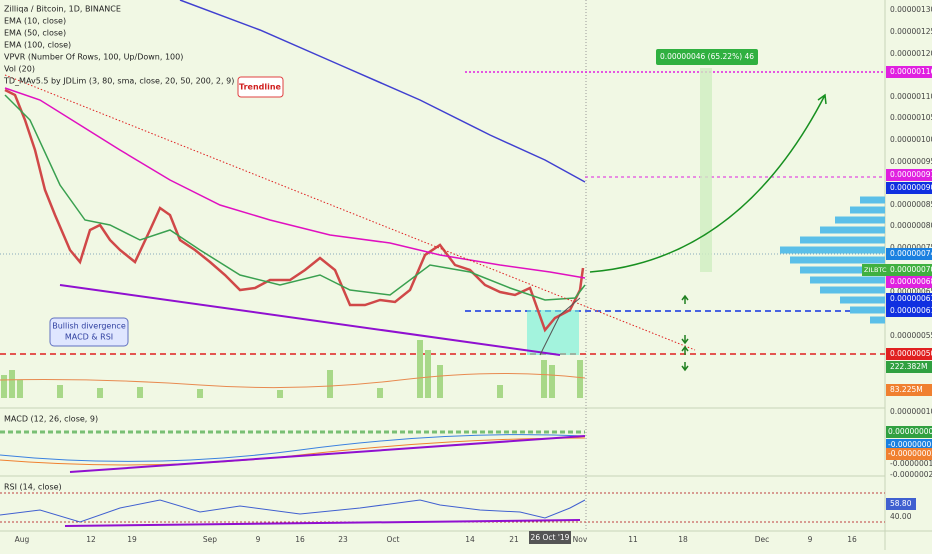 The width and height of the screenshot is (932, 554). Describe the element at coordinates (35, 21) in the screenshot. I see `indicator-label: EMA (10, close)` at that location.